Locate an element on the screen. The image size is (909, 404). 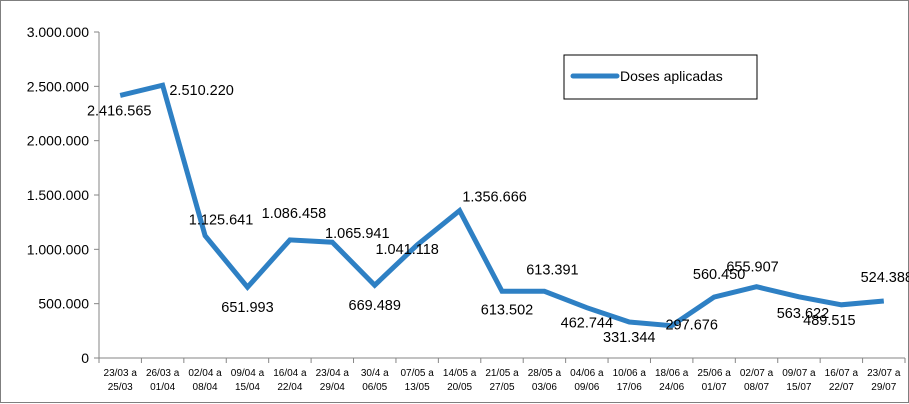
data-label: 1.125.641 is located at coordinates (221, 221).